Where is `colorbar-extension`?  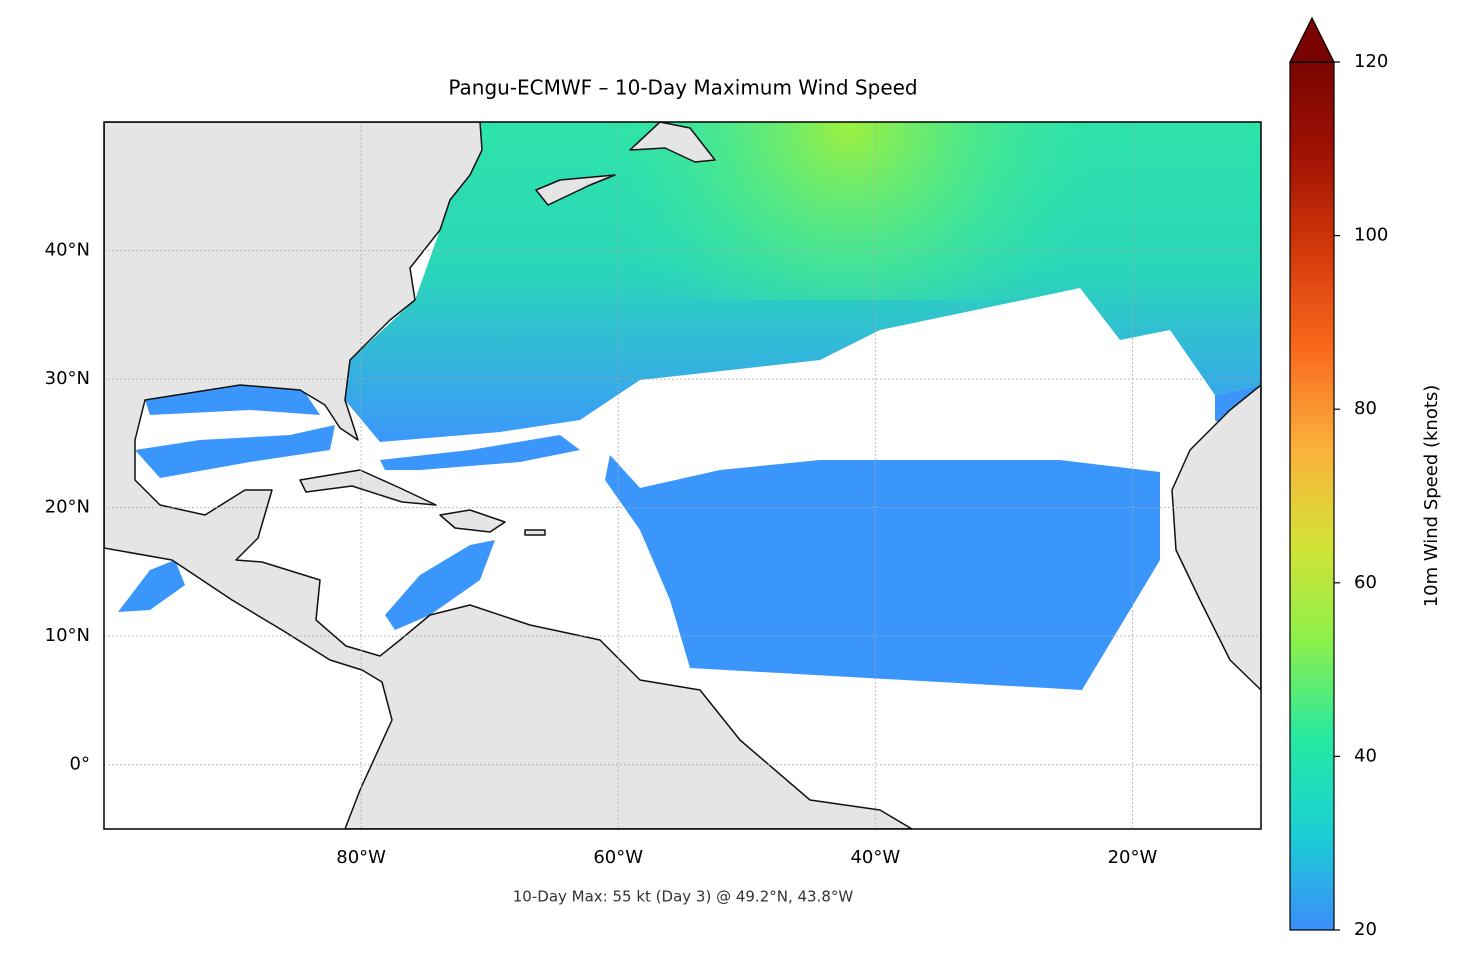 colorbar-extension is located at coordinates (1312, 39).